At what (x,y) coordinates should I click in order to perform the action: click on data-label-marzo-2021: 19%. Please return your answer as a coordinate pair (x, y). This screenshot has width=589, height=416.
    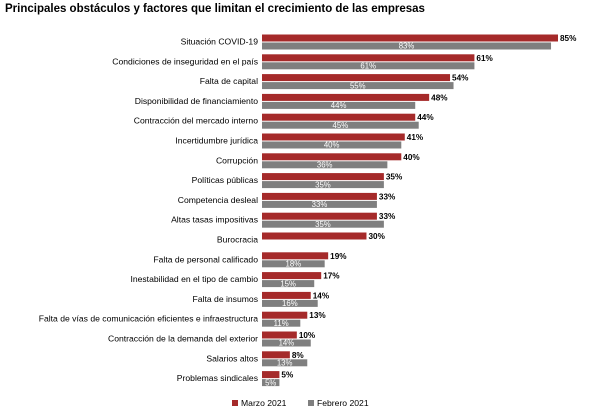
    Looking at the image, I should click on (338, 256).